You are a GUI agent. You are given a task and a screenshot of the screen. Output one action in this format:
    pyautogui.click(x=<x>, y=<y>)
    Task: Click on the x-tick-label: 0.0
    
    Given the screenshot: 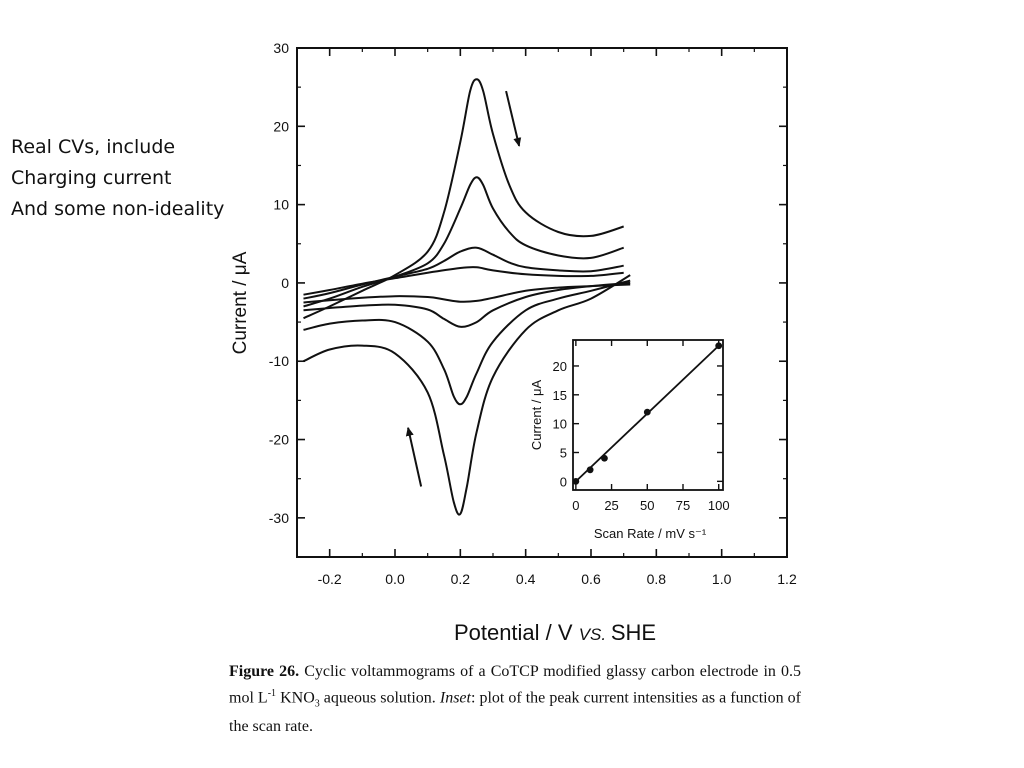 What is the action you would take?
    pyautogui.click(x=395, y=579)
    